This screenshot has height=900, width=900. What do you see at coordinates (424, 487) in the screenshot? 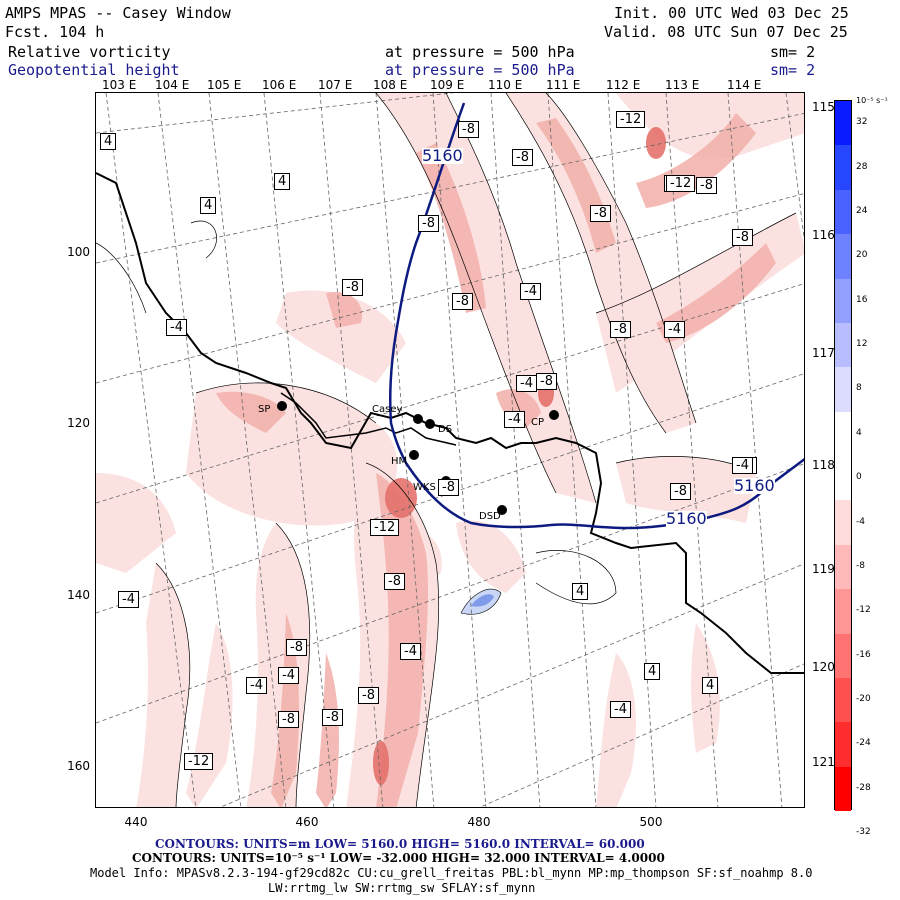
I see `station-label-wks: WKS` at bounding box center [424, 487].